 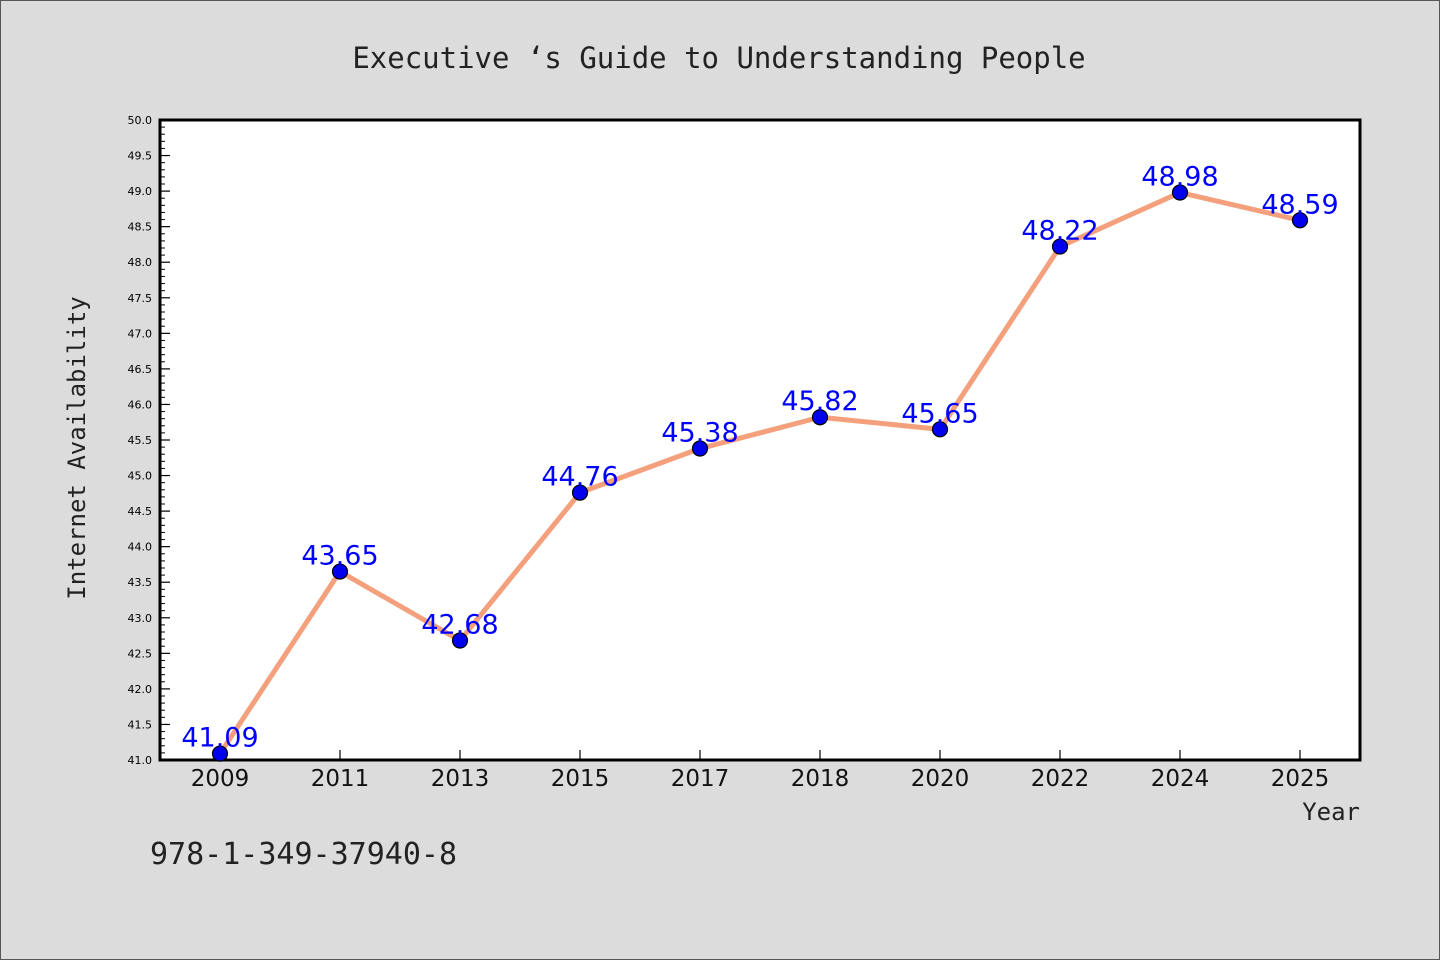 I want to click on x-tick-label: 2018, so click(x=820, y=779).